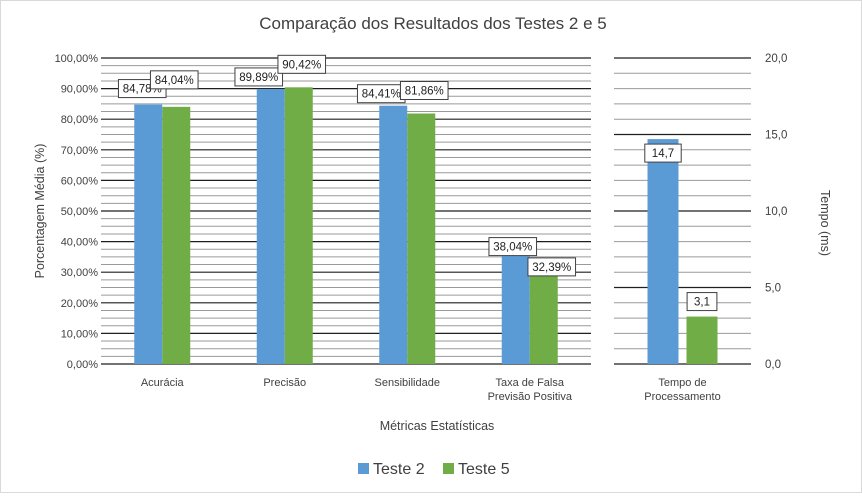  Describe the element at coordinates (270, 226) in the screenshot. I see `bar-teste-2-precisao` at that location.